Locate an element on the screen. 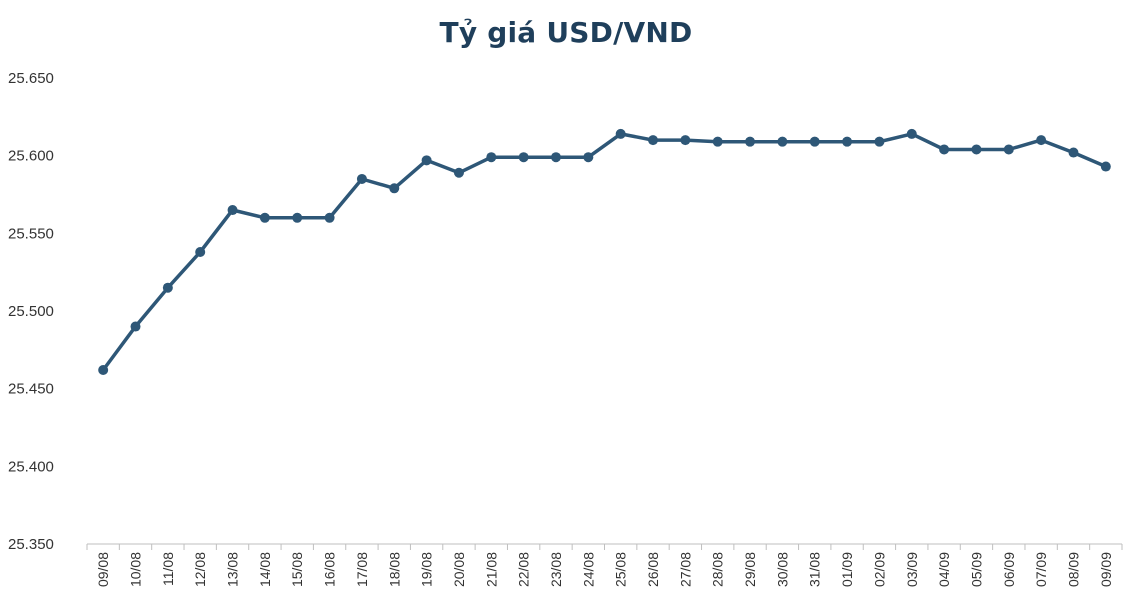 Image resolution: width=1132 pixels, height=616 pixels. x-tick-label: 31/08 is located at coordinates (815, 569).